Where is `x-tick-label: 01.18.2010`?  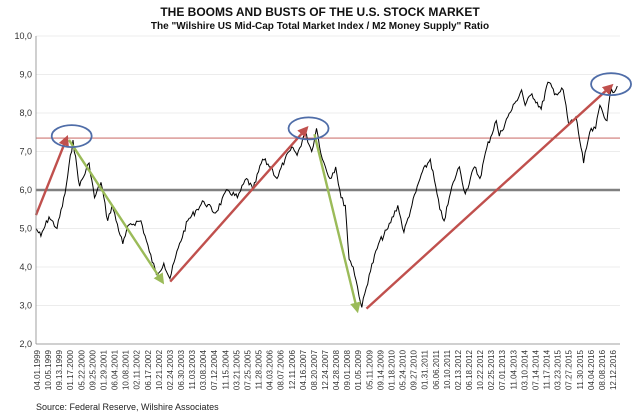 x-tick-label: 01.18.2010 is located at coordinates (392, 369).